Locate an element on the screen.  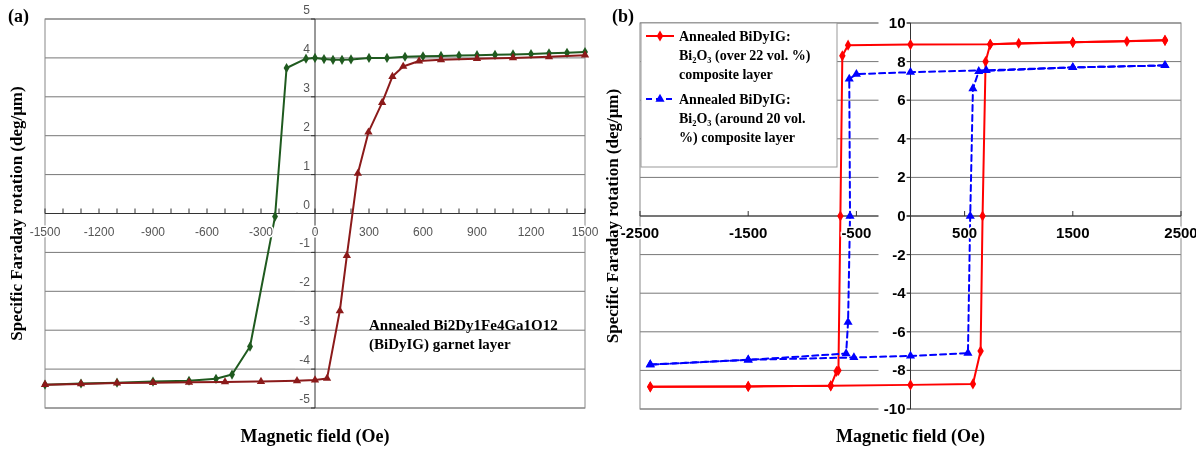
x-tick-label: -500 is located at coordinates (856, 232).